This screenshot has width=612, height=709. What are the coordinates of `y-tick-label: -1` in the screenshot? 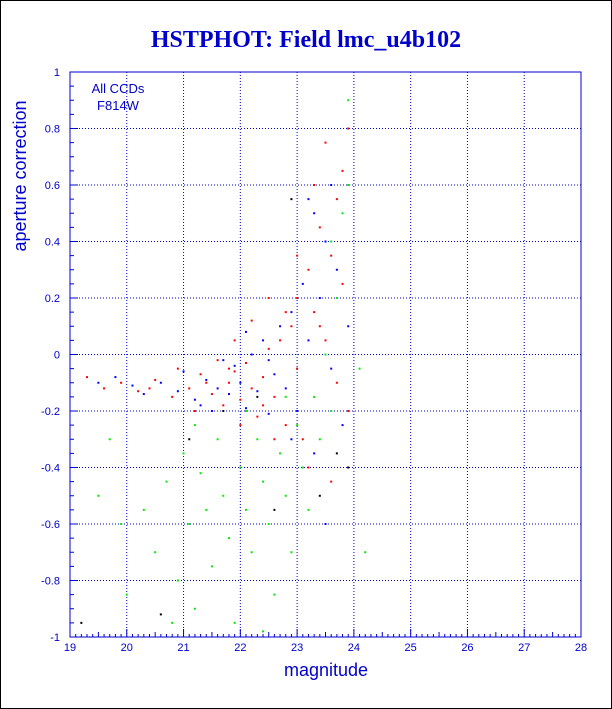 It's located at (55, 638).